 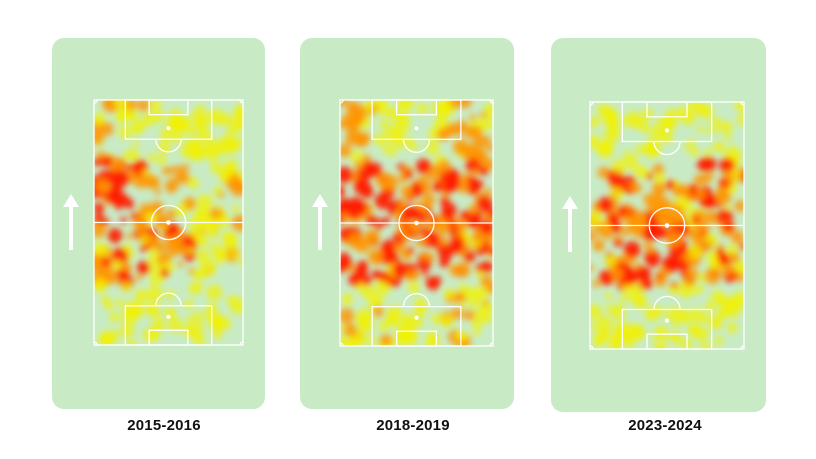 I want to click on heat-layer, so click(x=416, y=223).